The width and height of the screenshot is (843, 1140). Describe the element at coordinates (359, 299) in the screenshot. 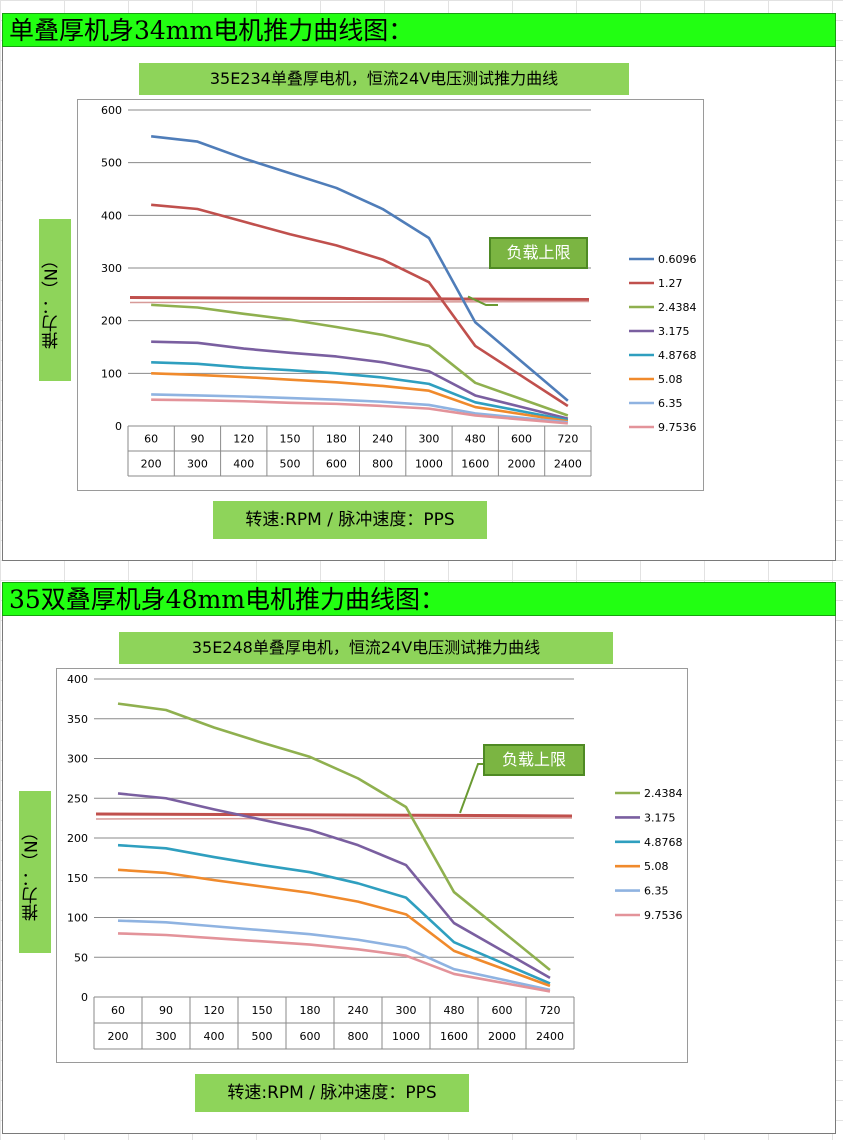

I see `load-limit-line` at that location.